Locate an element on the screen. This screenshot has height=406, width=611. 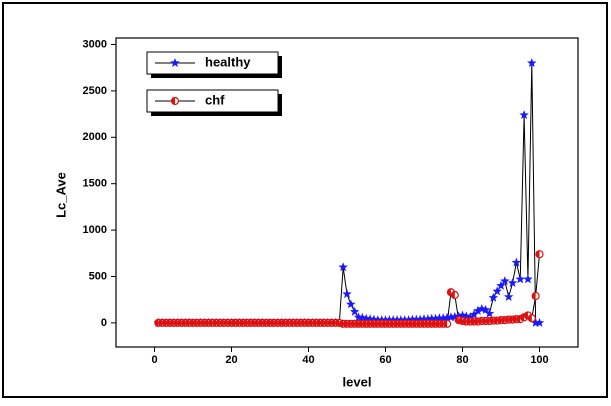
x-axis-label: level is located at coordinates (357, 381).